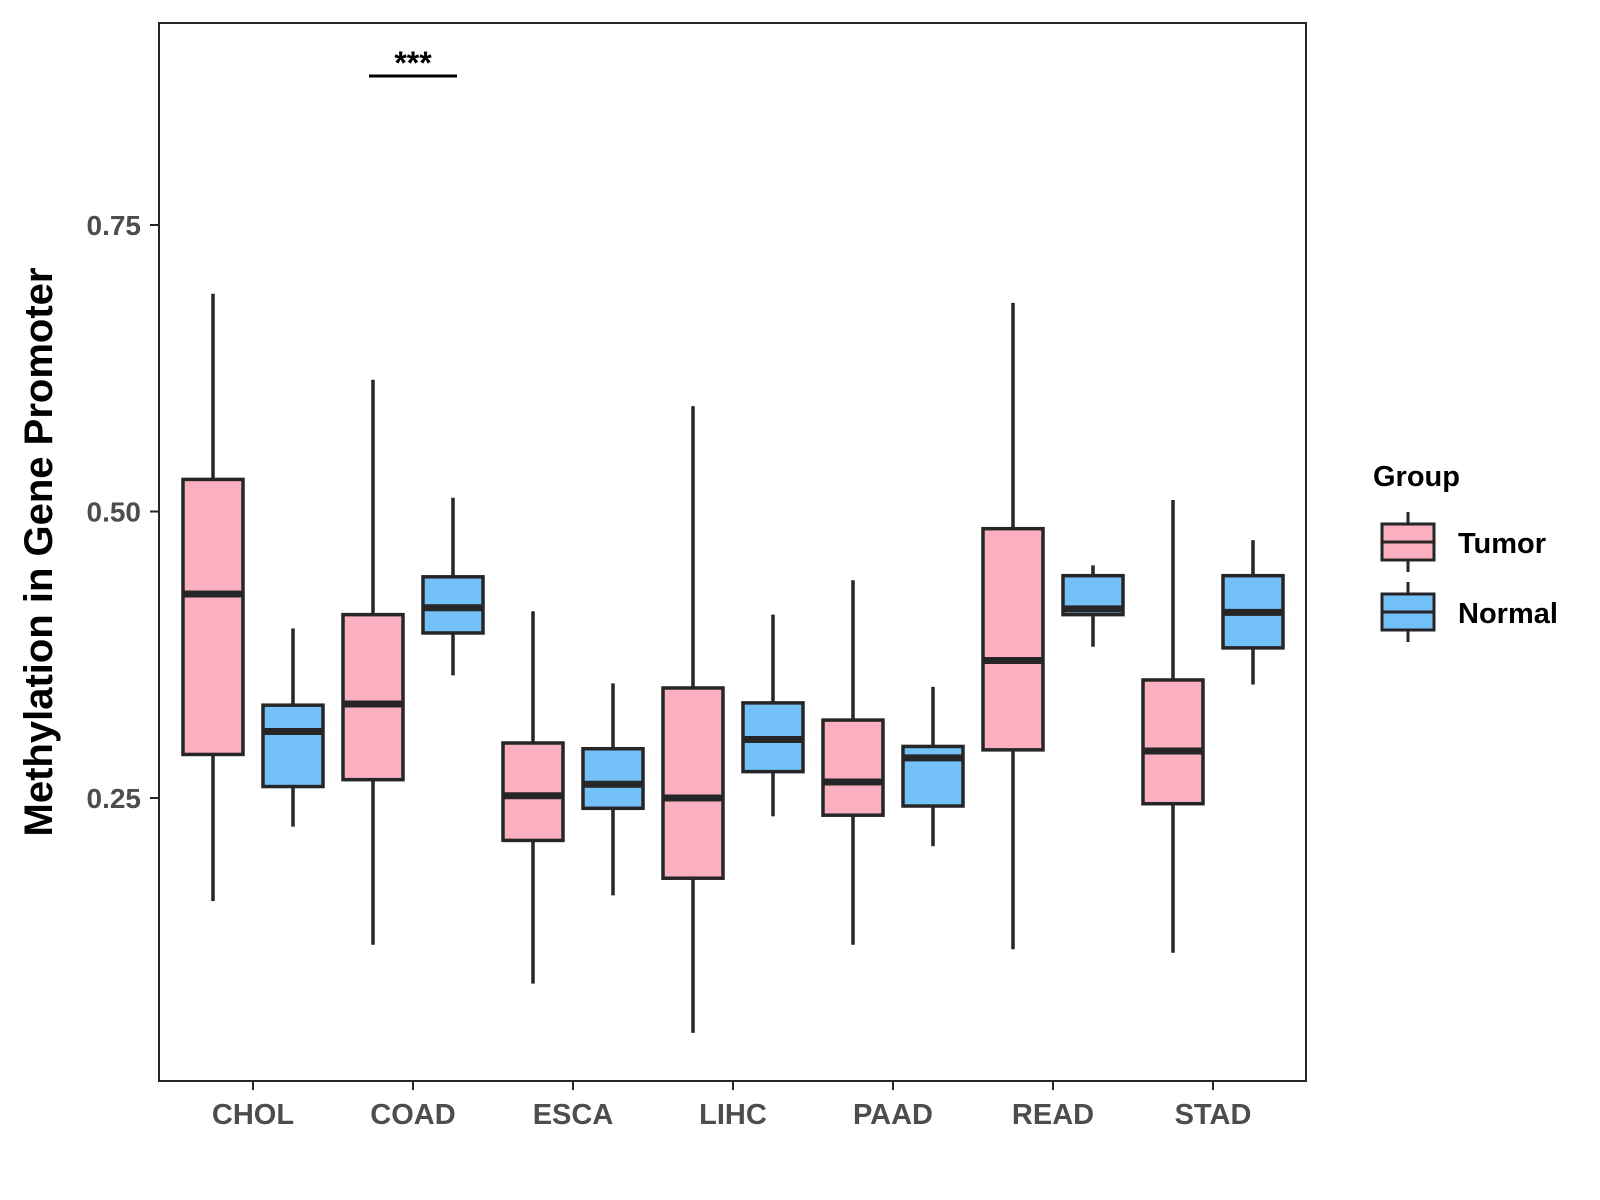 The height and width of the screenshot is (1200, 1600). What do you see at coordinates (114, 798) in the screenshot?
I see `y-tick-label: 0.25` at bounding box center [114, 798].